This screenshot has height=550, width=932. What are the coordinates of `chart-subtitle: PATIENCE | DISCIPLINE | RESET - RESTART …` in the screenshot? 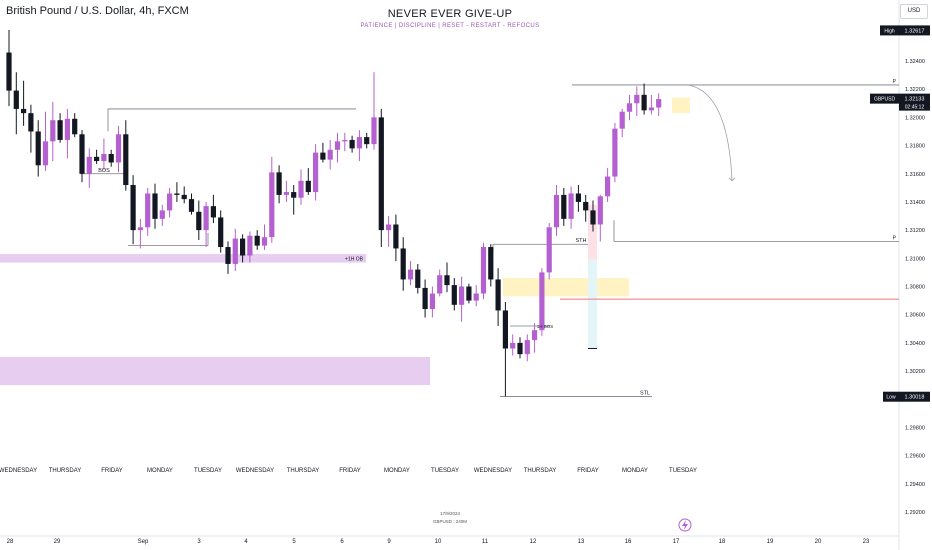 It's located at (450, 26).